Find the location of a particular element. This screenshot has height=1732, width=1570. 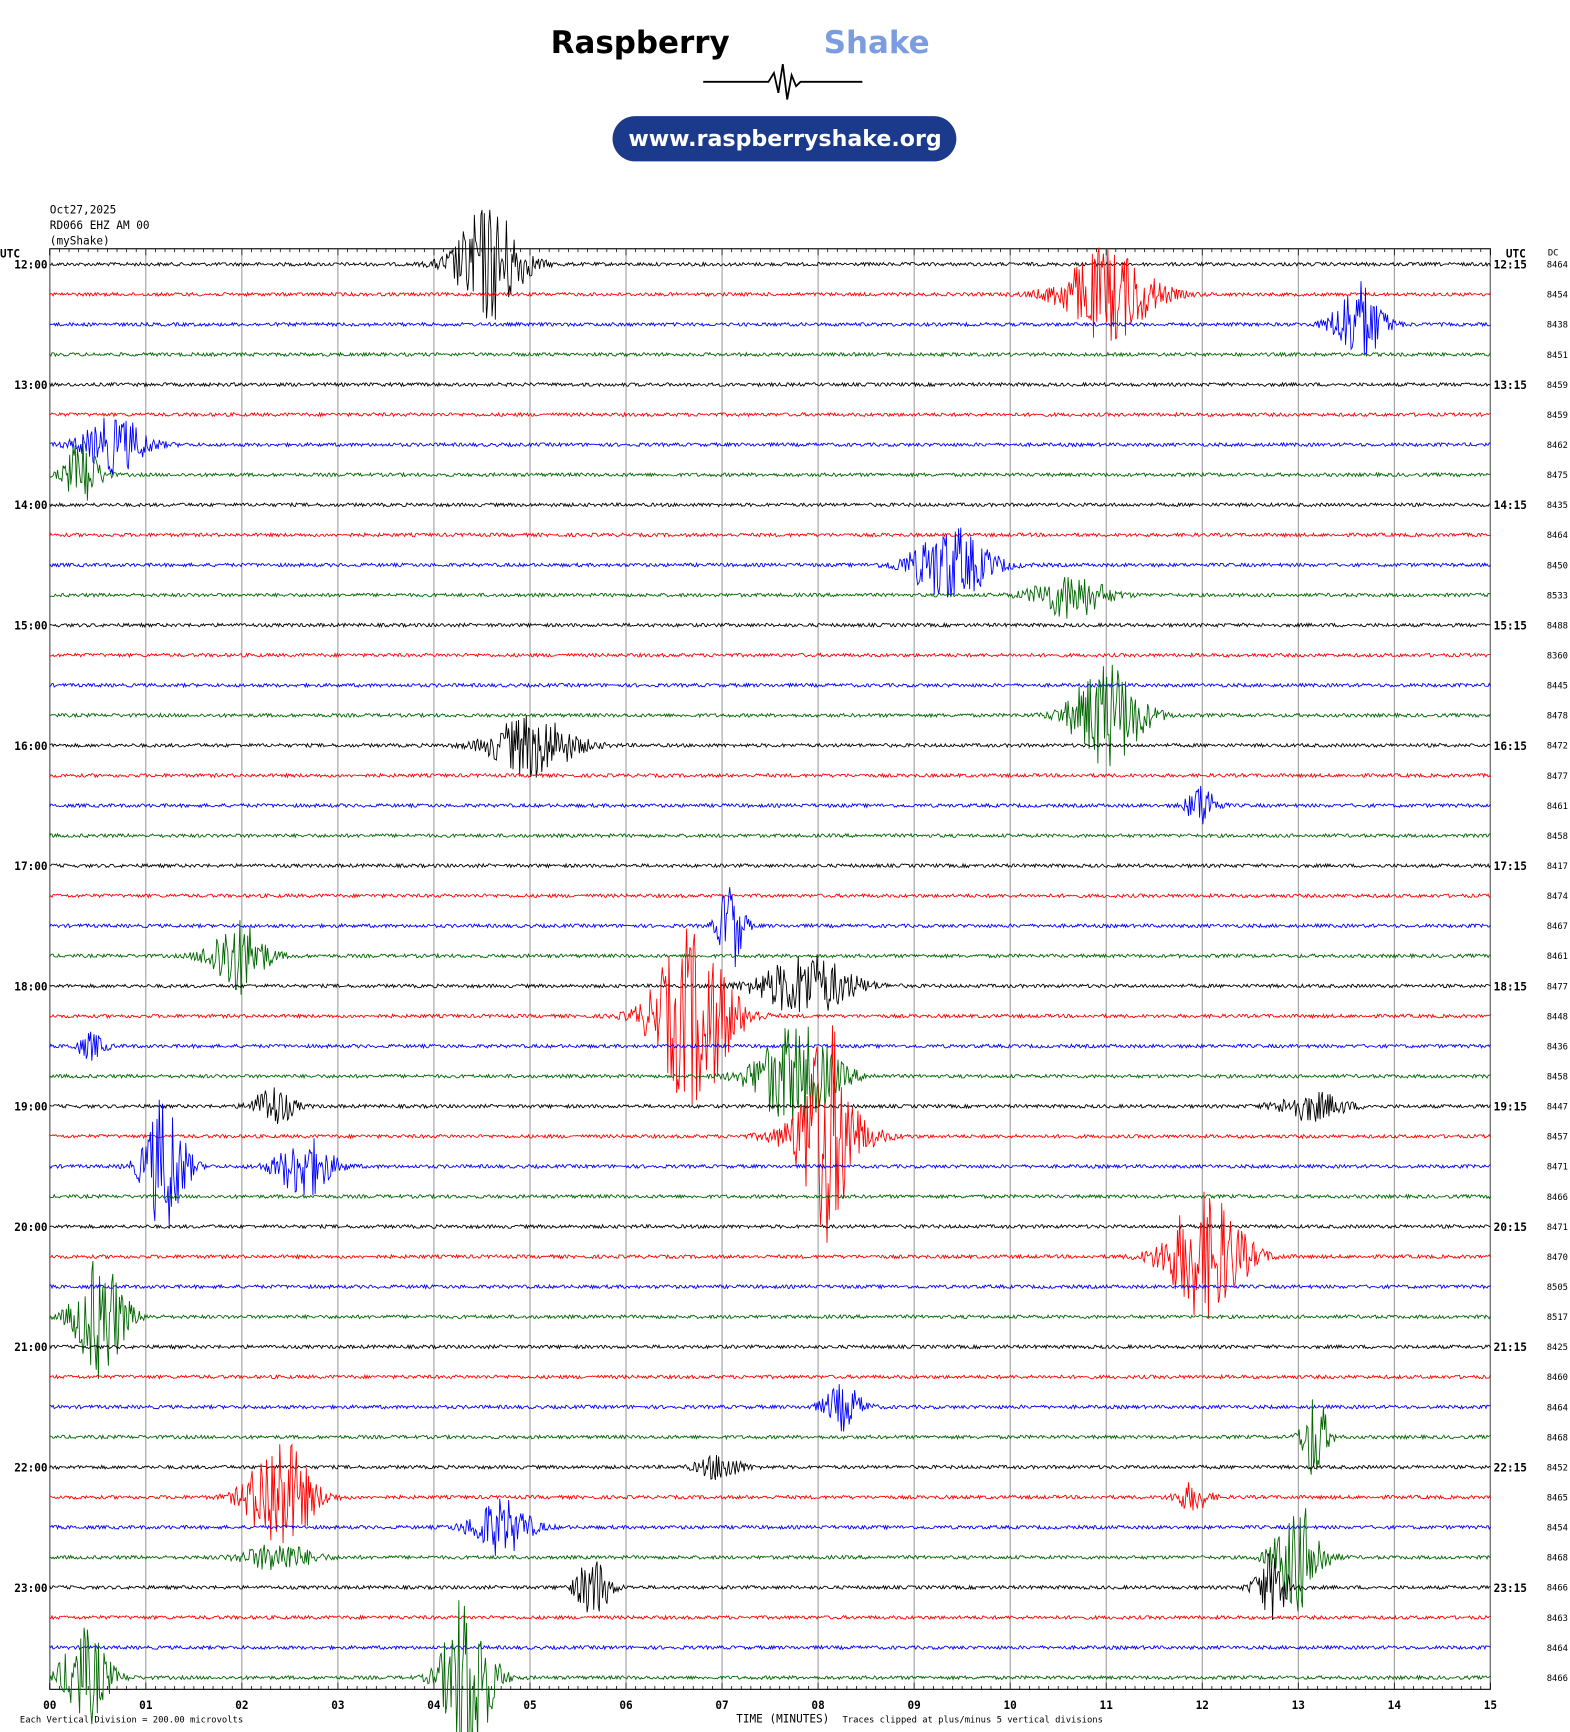

dc-value: 8417 is located at coordinates (1557, 867).